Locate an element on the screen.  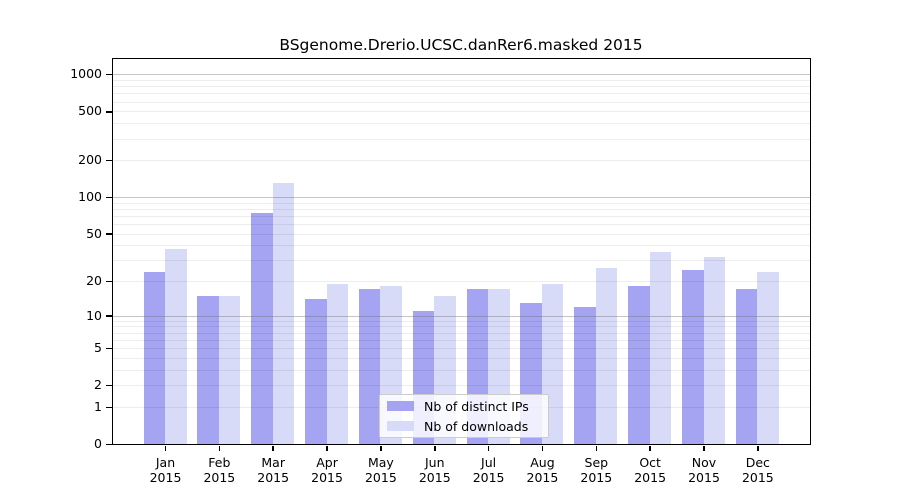
x-tick-label-aug: Aug 2015 is located at coordinates (542, 470).